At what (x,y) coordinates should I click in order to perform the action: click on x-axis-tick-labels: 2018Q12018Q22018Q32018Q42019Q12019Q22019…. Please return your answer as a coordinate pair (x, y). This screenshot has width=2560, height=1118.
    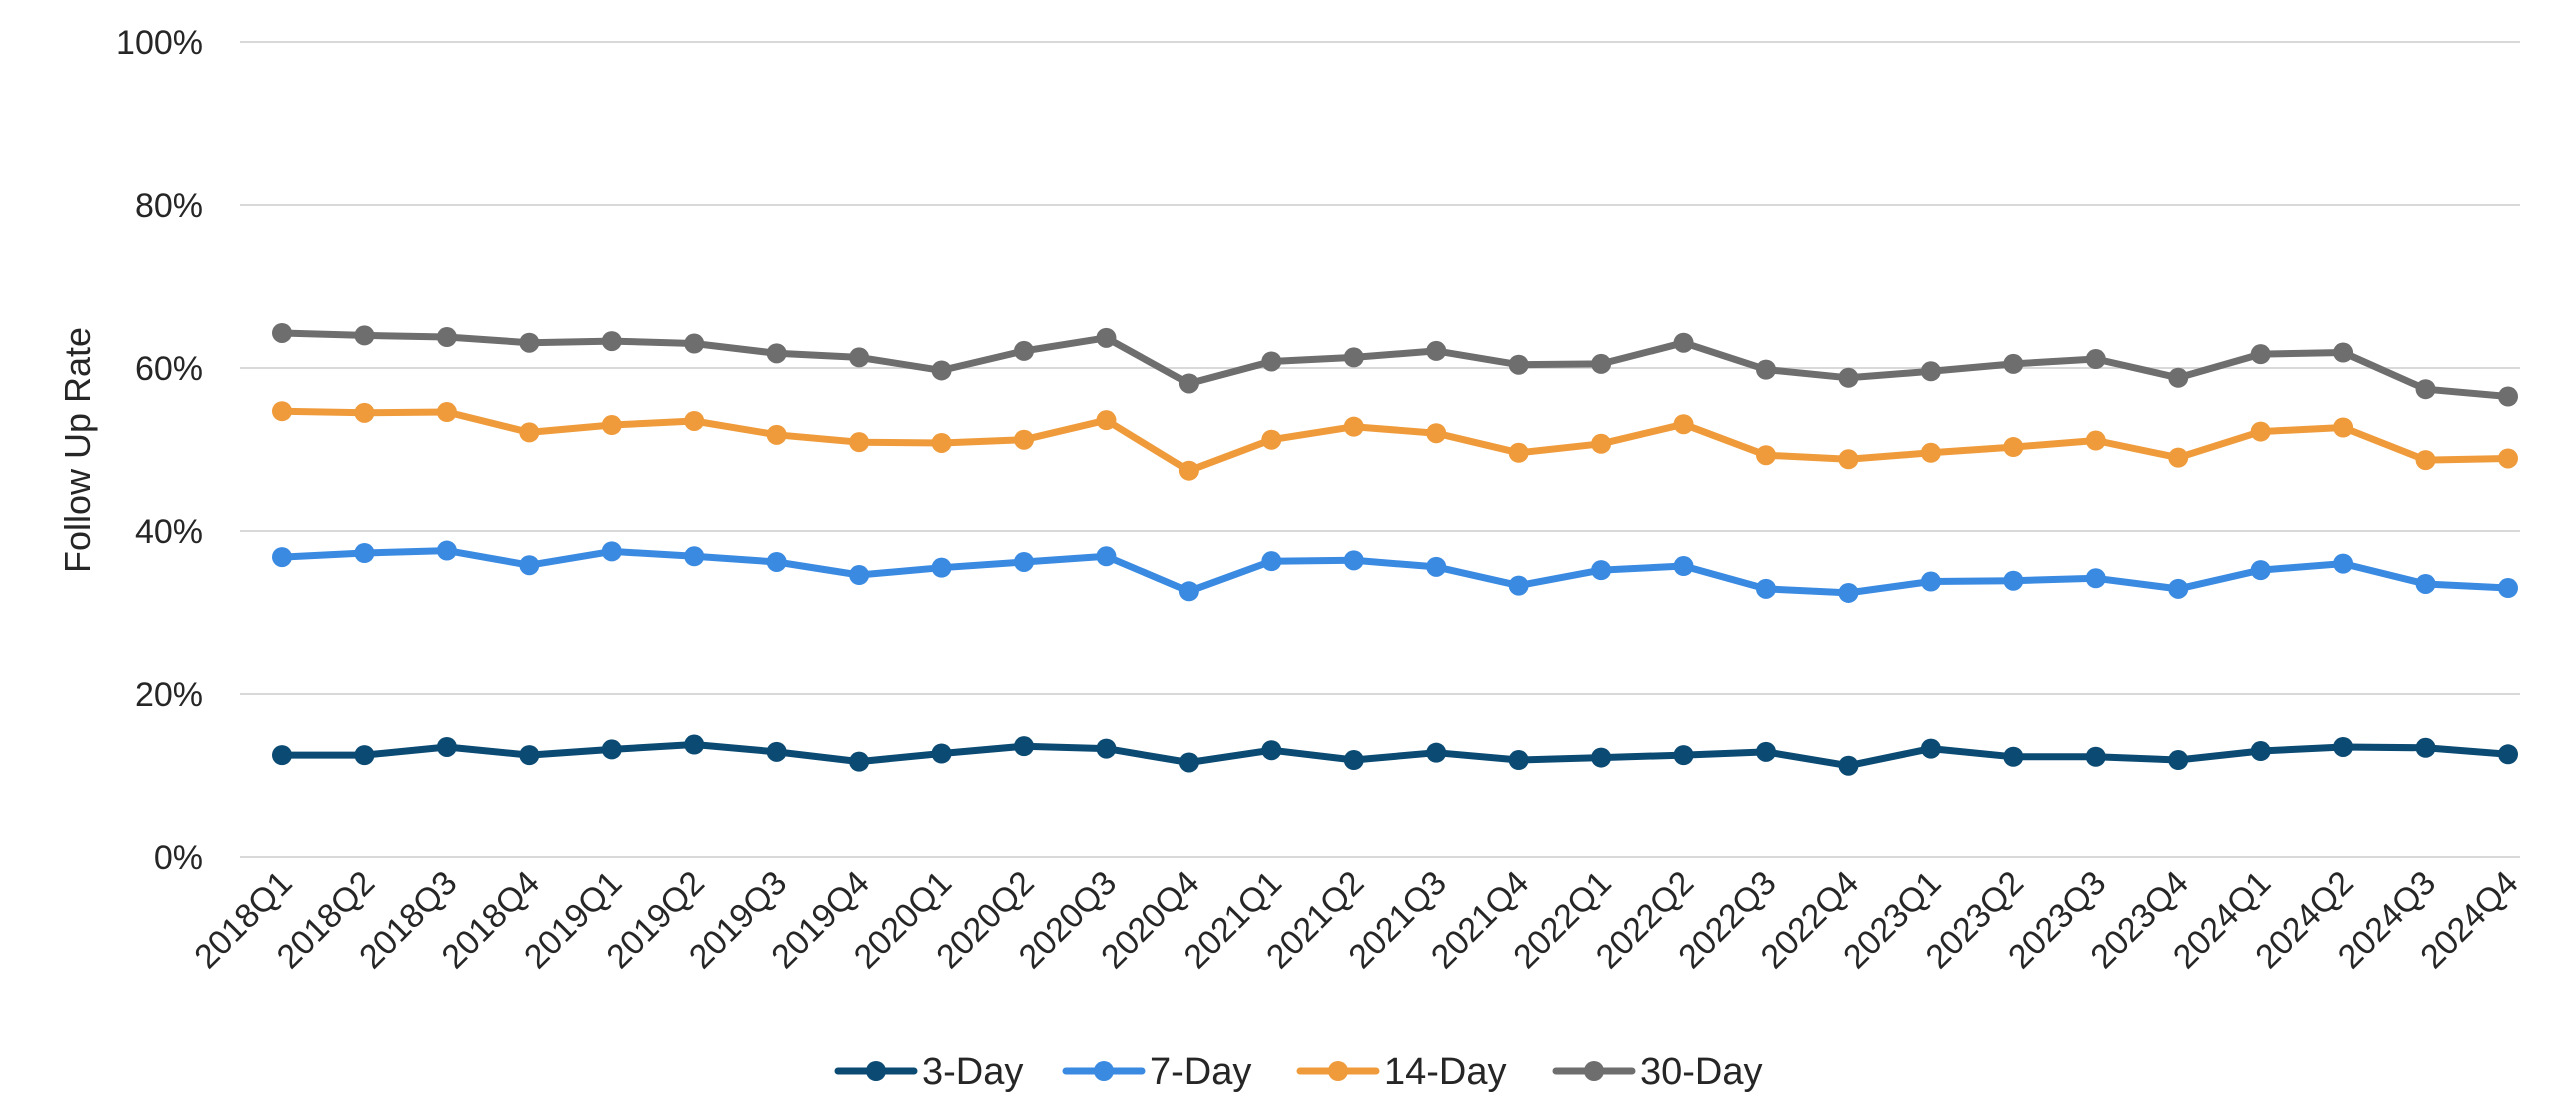
    Looking at the image, I should click on (1356, 920).